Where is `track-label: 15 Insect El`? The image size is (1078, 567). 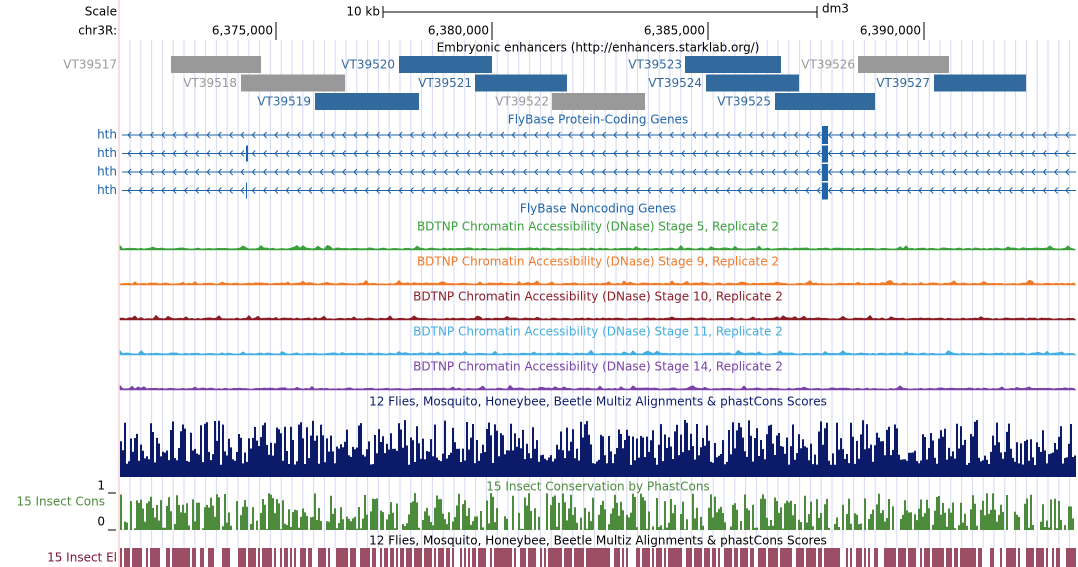
track-label: 15 Insect El is located at coordinates (82, 558).